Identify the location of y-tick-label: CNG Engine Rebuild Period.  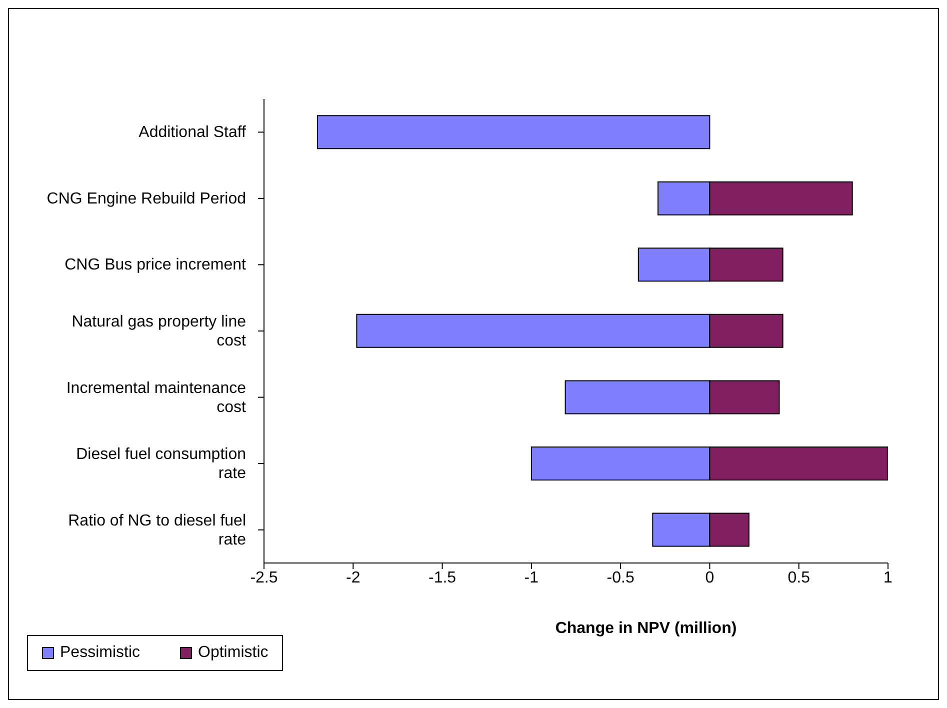
(146, 198).